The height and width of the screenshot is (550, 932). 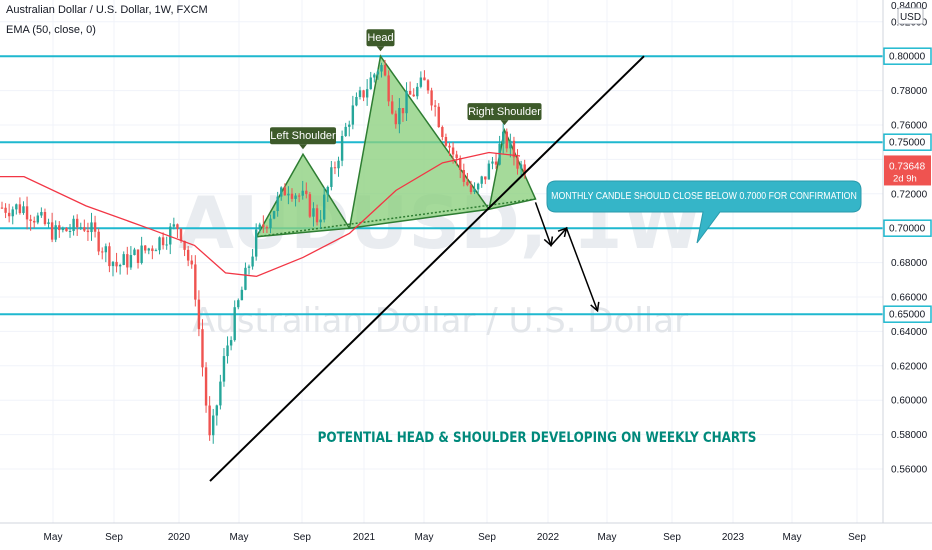 I want to click on level-price-label: 0.70000, so click(x=907, y=229).